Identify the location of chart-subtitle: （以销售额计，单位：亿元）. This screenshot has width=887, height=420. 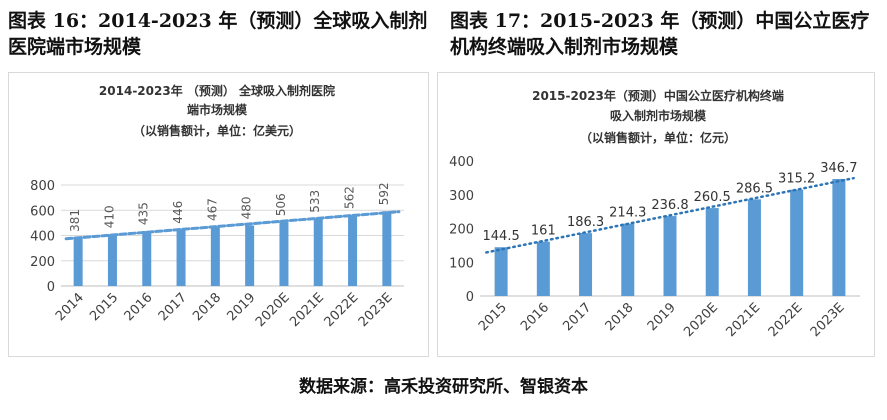
(658, 137).